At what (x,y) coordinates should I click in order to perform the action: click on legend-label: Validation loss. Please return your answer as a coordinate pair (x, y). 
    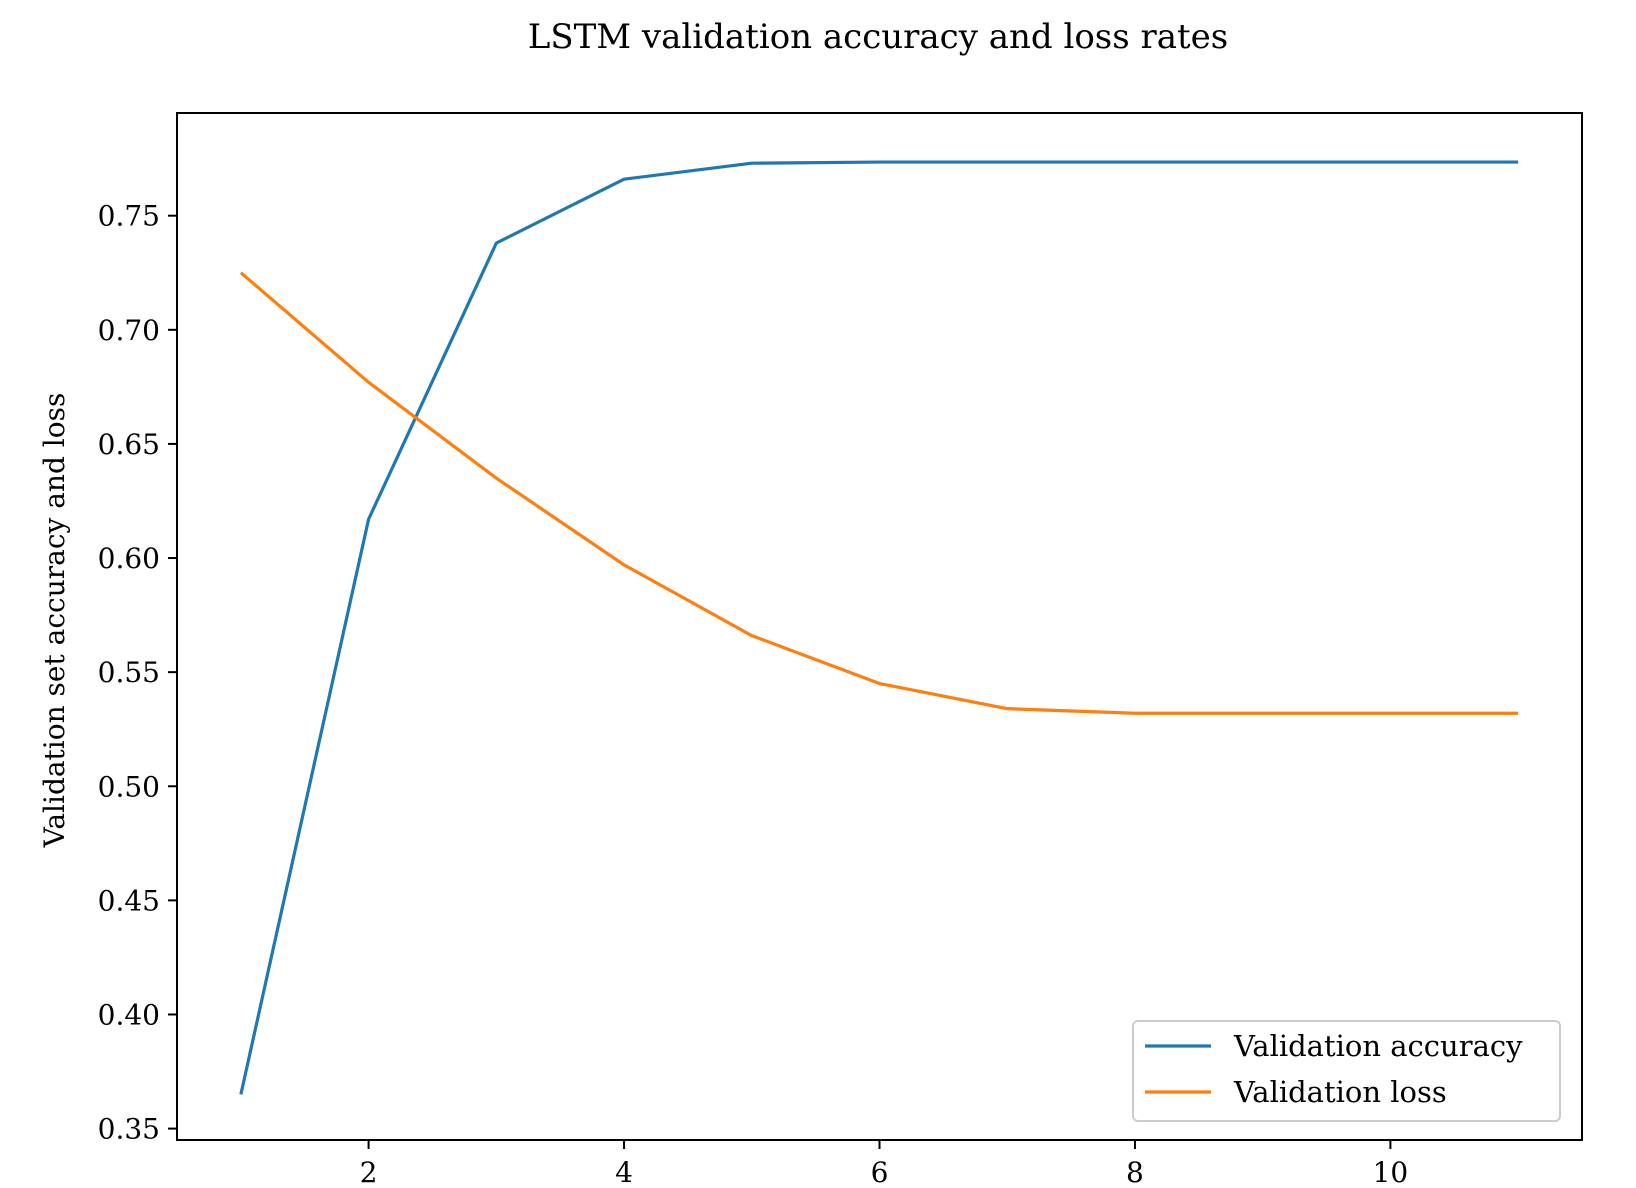
    Looking at the image, I should click on (1340, 1092).